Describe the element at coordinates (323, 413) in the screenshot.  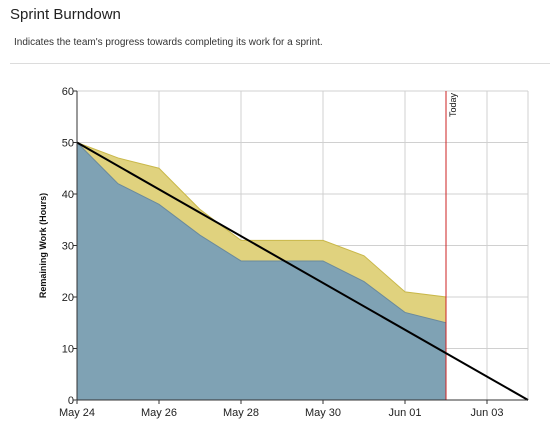
I see `x-tick-label: May 30` at that location.